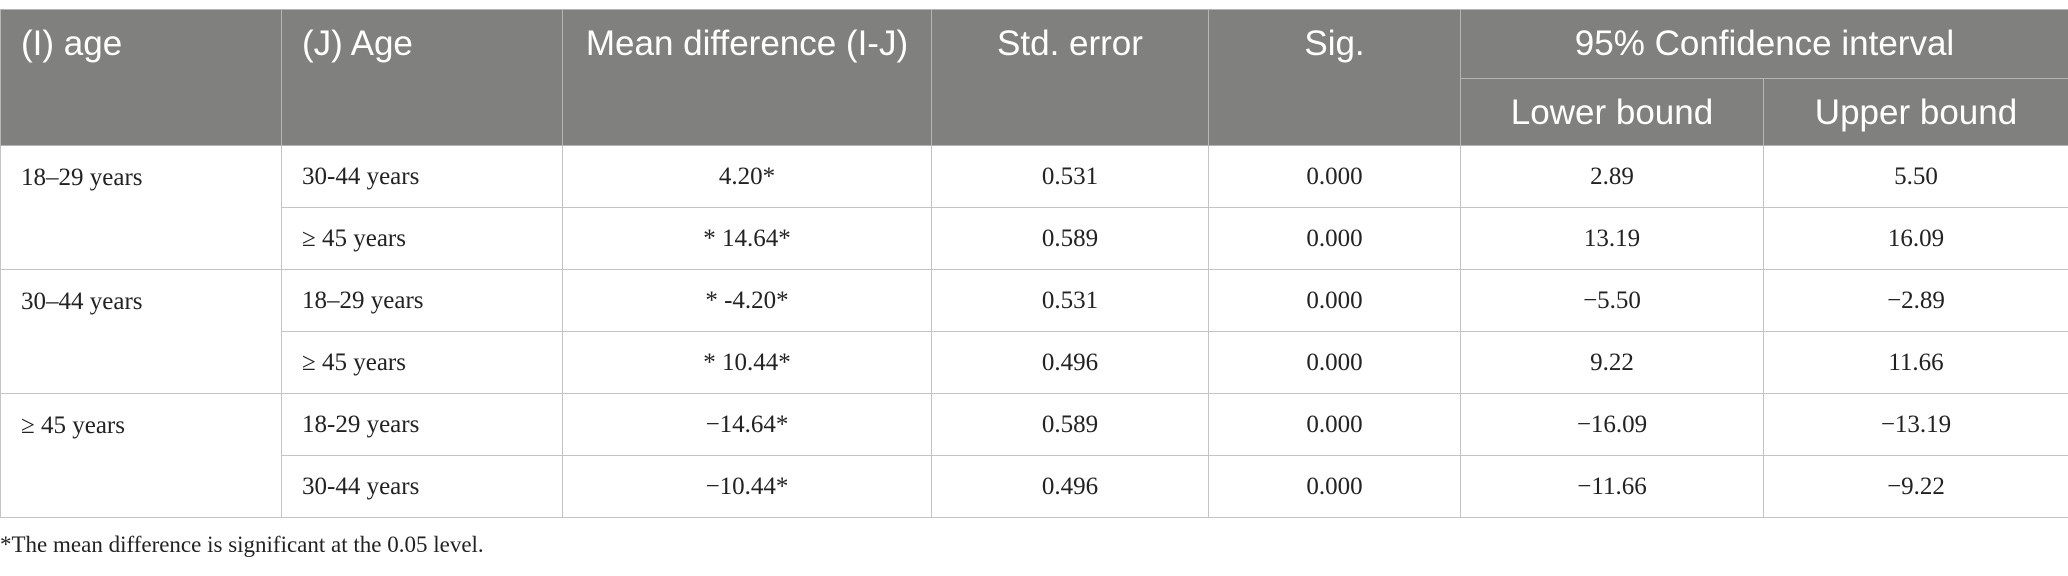  I want to click on table-row: 30-44 years −10.44* 0.496 0.000 −11.66 −9.22, so click(1034, 486).